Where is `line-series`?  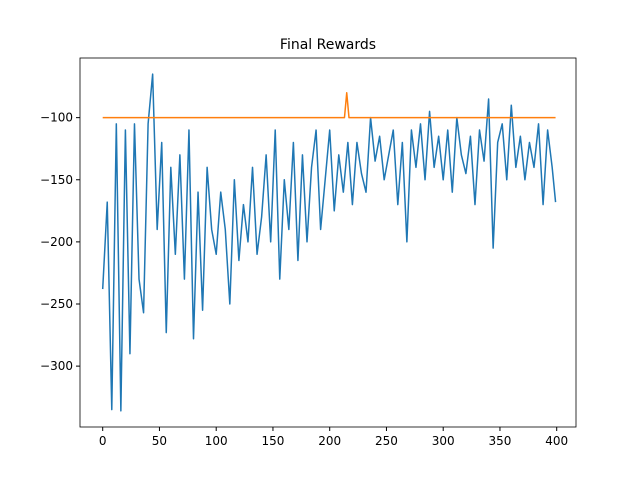
line-series is located at coordinates (329, 105).